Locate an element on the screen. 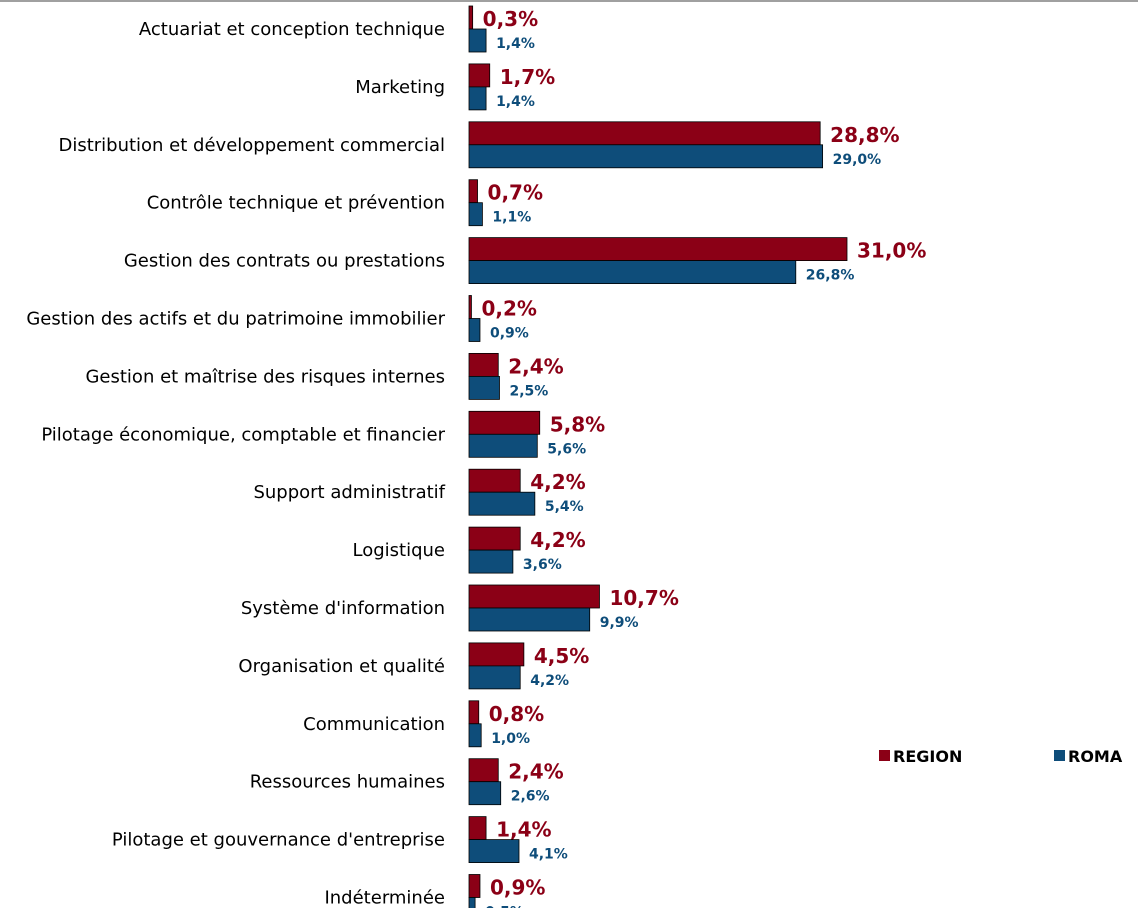 This screenshot has width=1138, height=908. region-value-label: 0,9% is located at coordinates (517, 888).